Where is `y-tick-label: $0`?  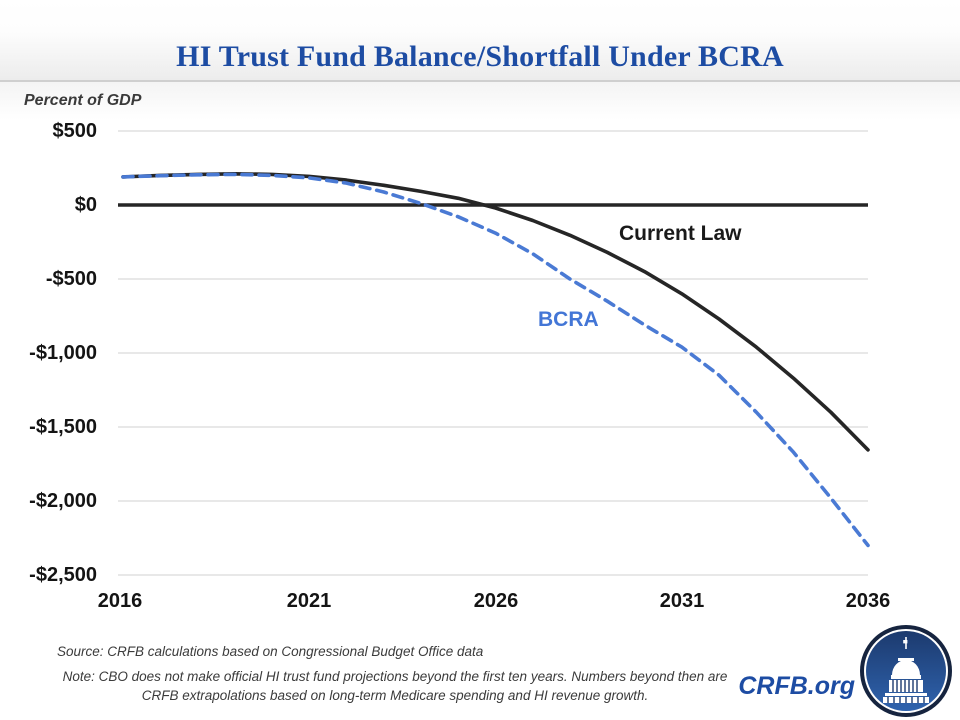
y-tick-label: $0 is located at coordinates (85, 205).